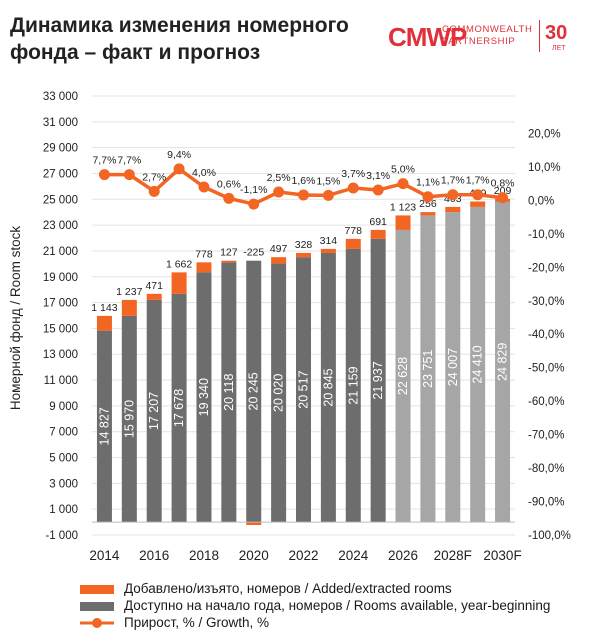 This screenshot has width=597, height=643. Describe the element at coordinates (546, 335) in the screenshot. I see `y2-tick-label: -40,0%` at that location.